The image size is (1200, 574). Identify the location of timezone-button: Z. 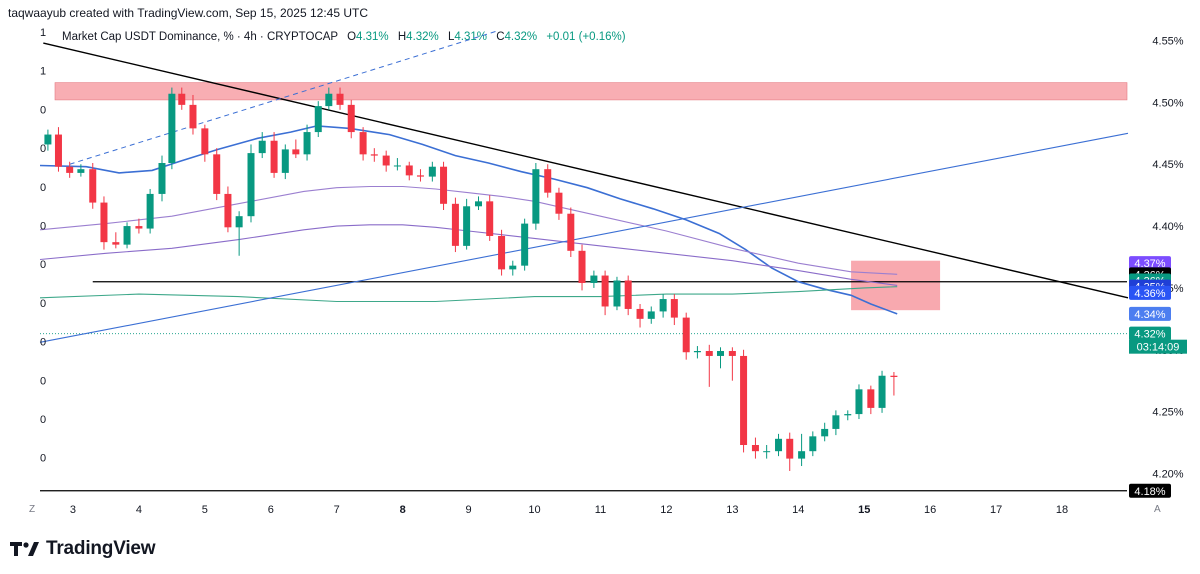
(32, 509).